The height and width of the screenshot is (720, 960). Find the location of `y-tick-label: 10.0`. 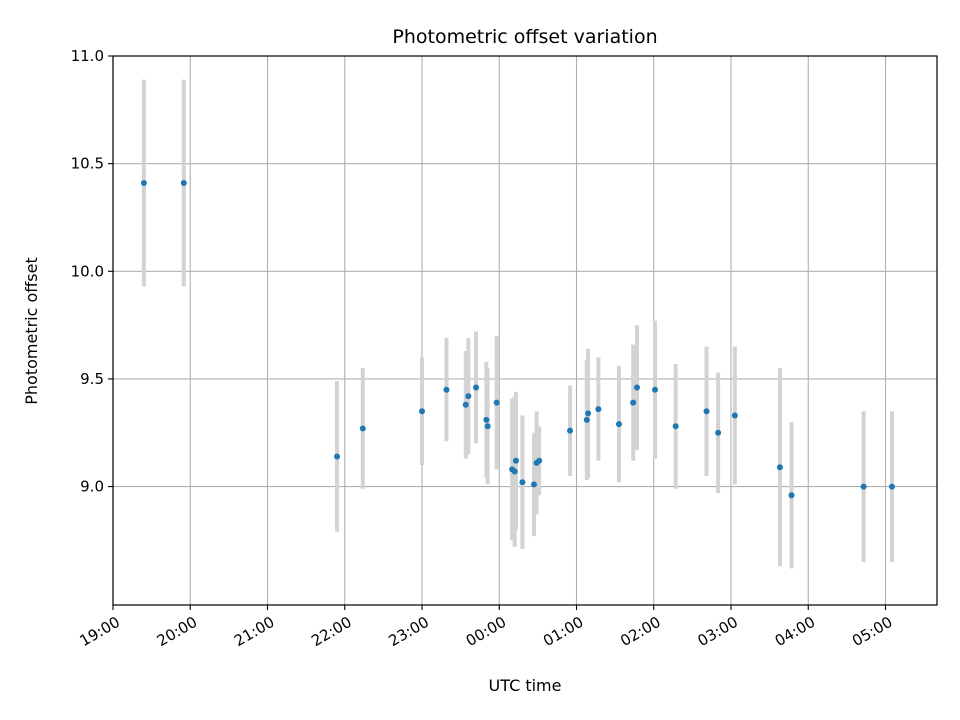

y-tick-label: 10.0 is located at coordinates (87, 271).